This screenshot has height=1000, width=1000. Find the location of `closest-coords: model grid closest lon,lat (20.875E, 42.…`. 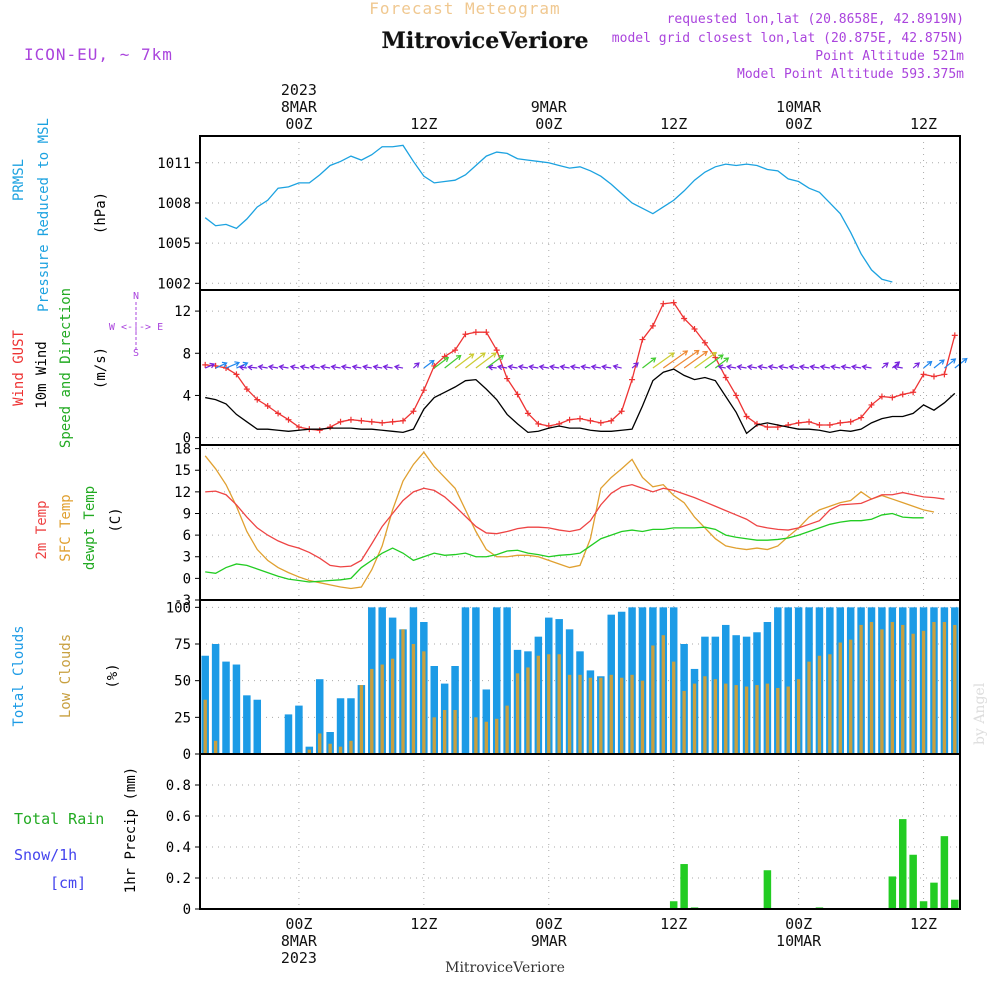

closest-coords: model grid closest lon,lat (20.875E, 42.… is located at coordinates (788, 38).